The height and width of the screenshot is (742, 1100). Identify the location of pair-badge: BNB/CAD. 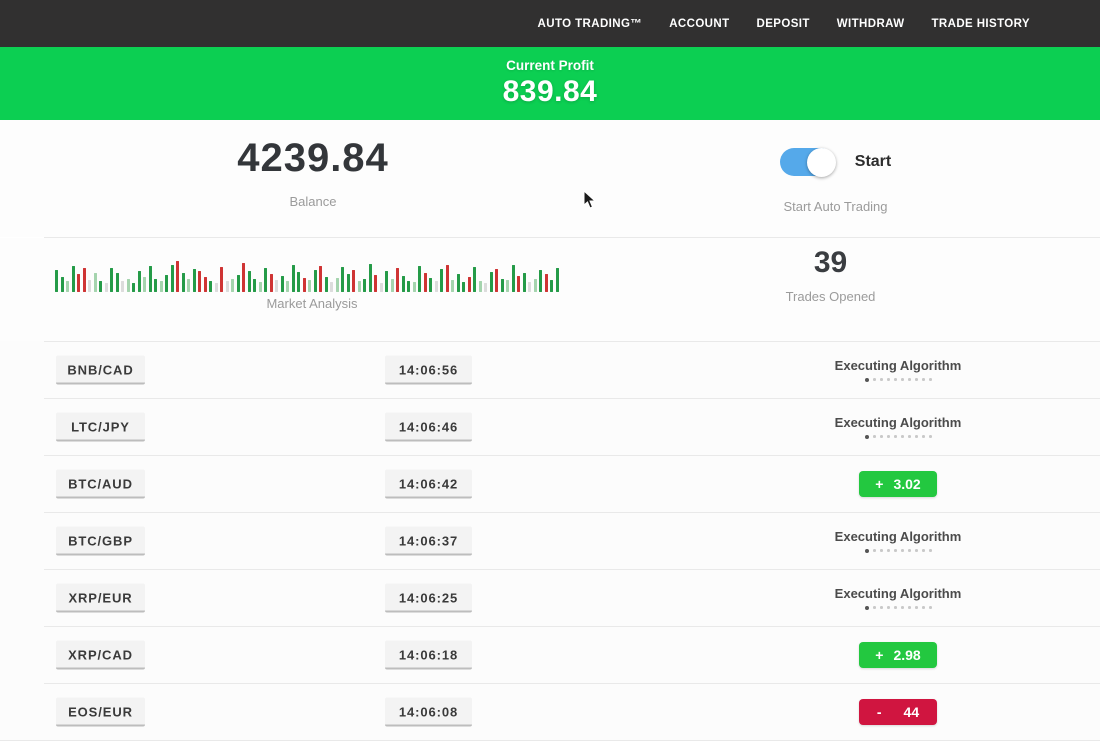
(100, 369).